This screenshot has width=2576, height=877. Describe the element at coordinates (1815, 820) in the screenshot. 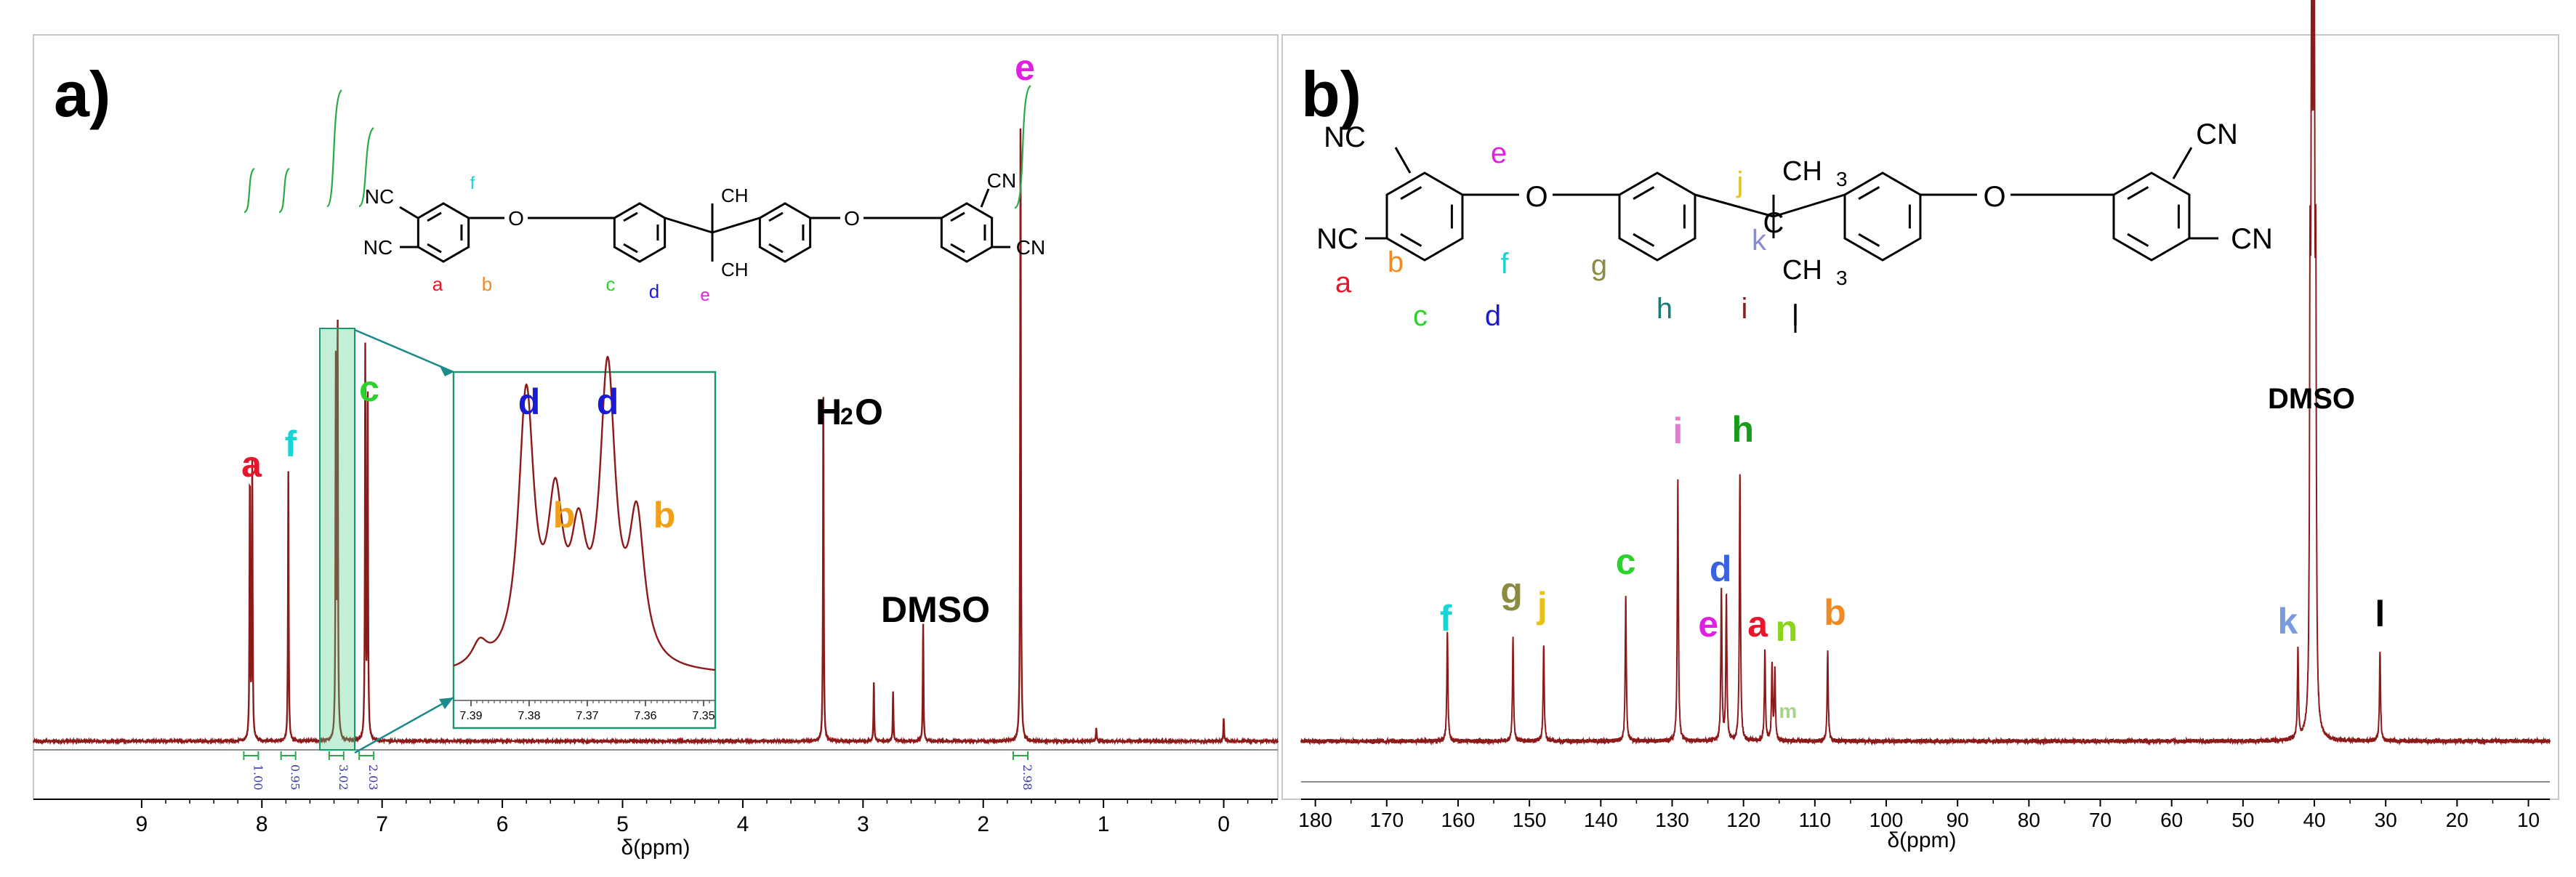

I see `panel-b-tick-label: 110` at that location.